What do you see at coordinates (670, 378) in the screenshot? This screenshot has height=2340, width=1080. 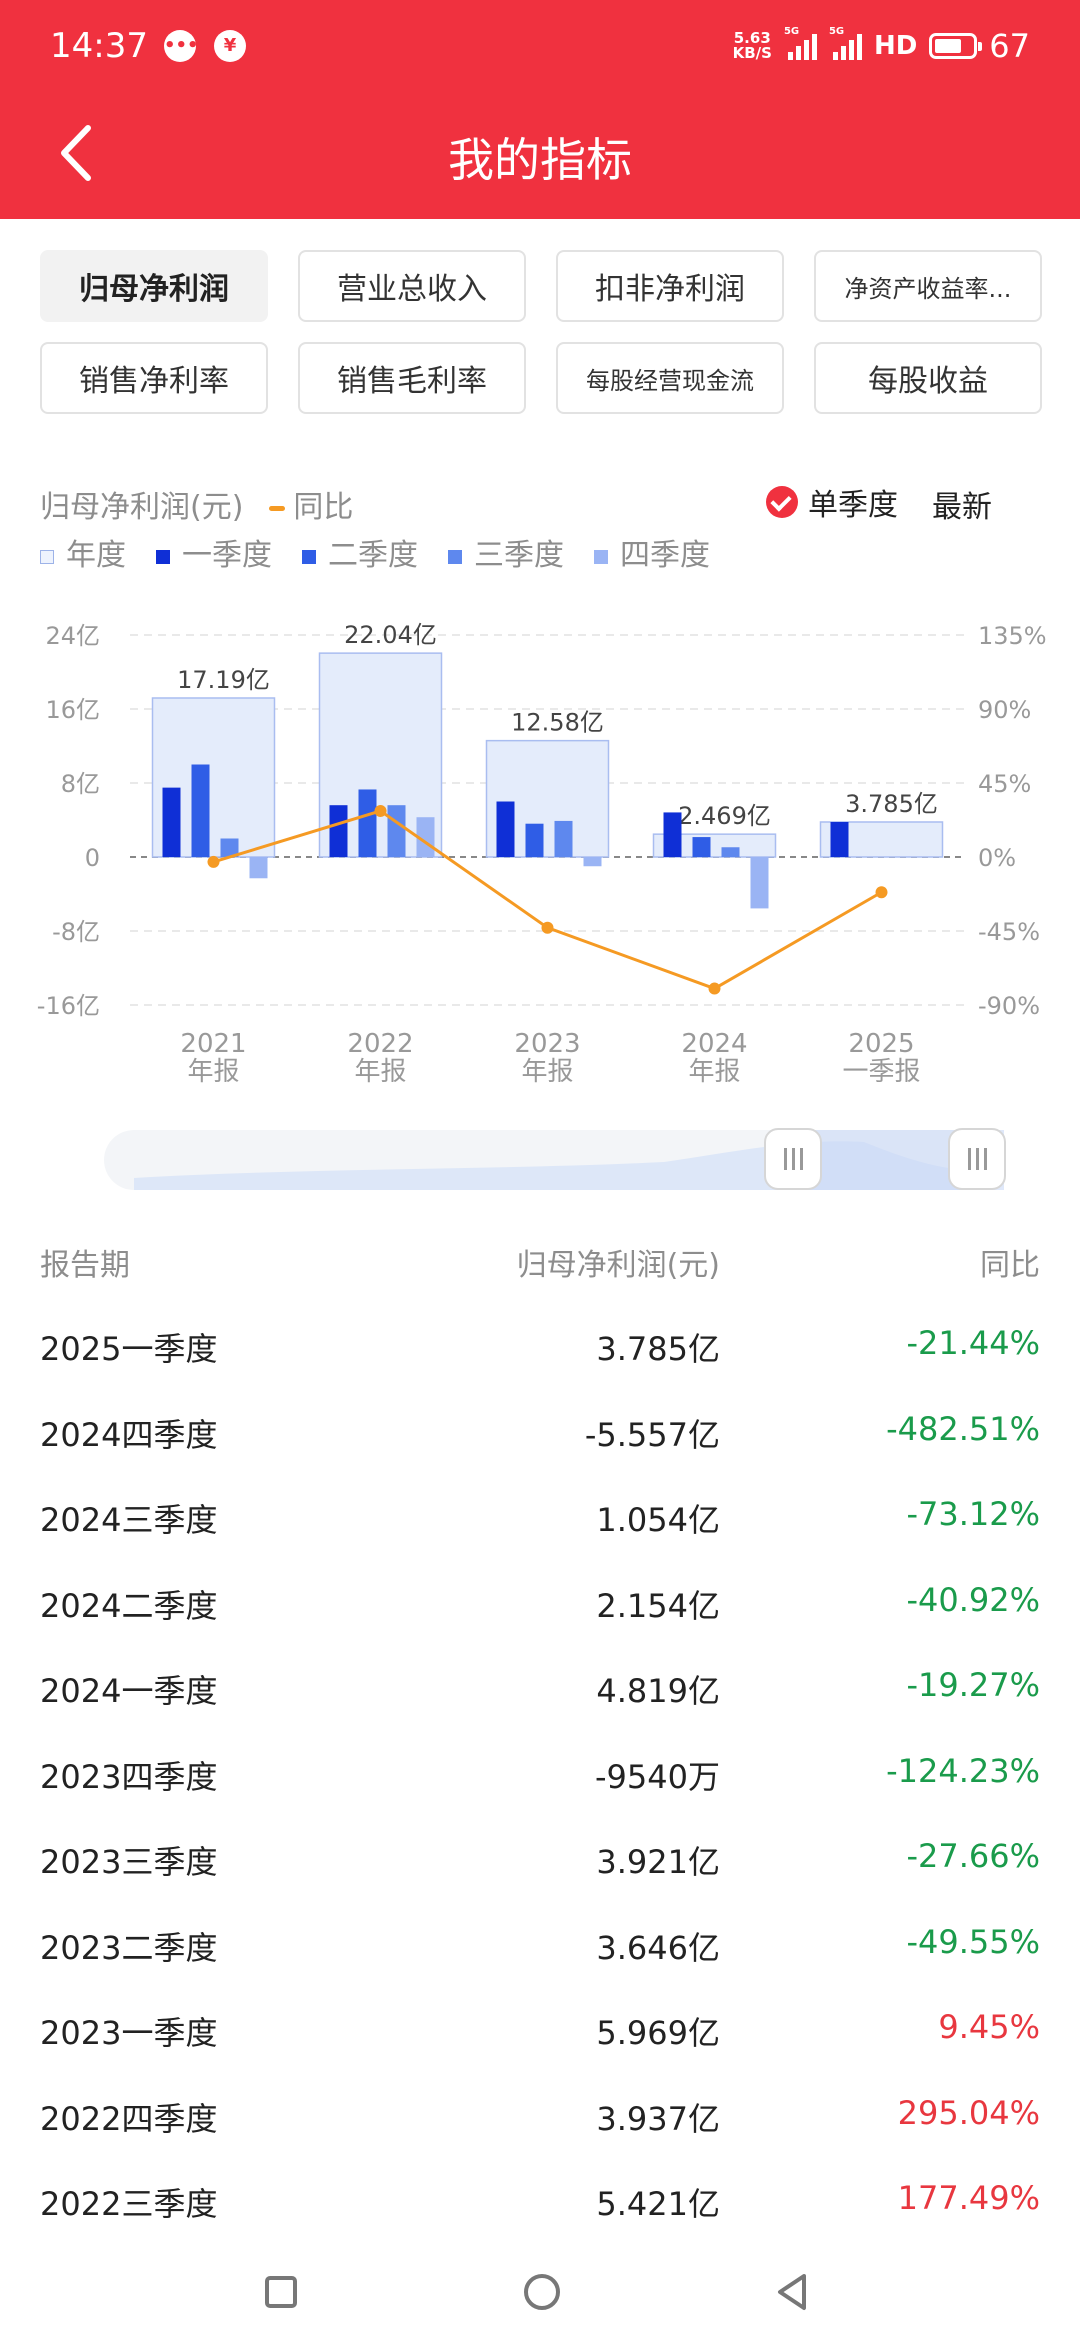 I see `tab-cashflow-per-share: 每股经营现金流` at bounding box center [670, 378].